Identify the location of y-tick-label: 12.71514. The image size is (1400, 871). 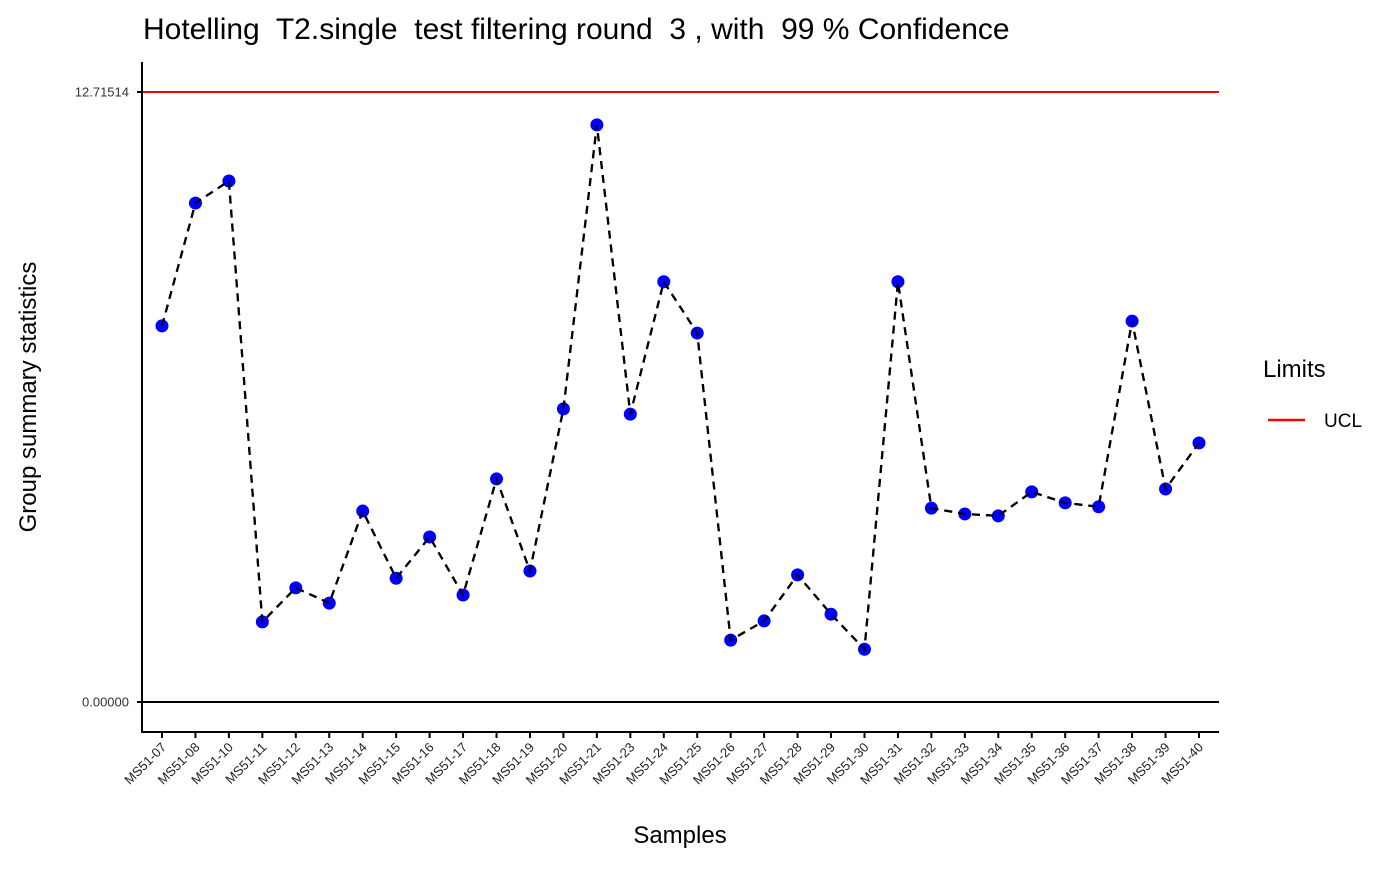
(102, 92).